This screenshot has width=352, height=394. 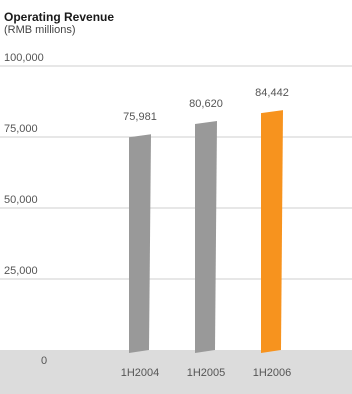 What do you see at coordinates (206, 373) in the screenshot?
I see `x-tick-label: 1H2005` at bounding box center [206, 373].